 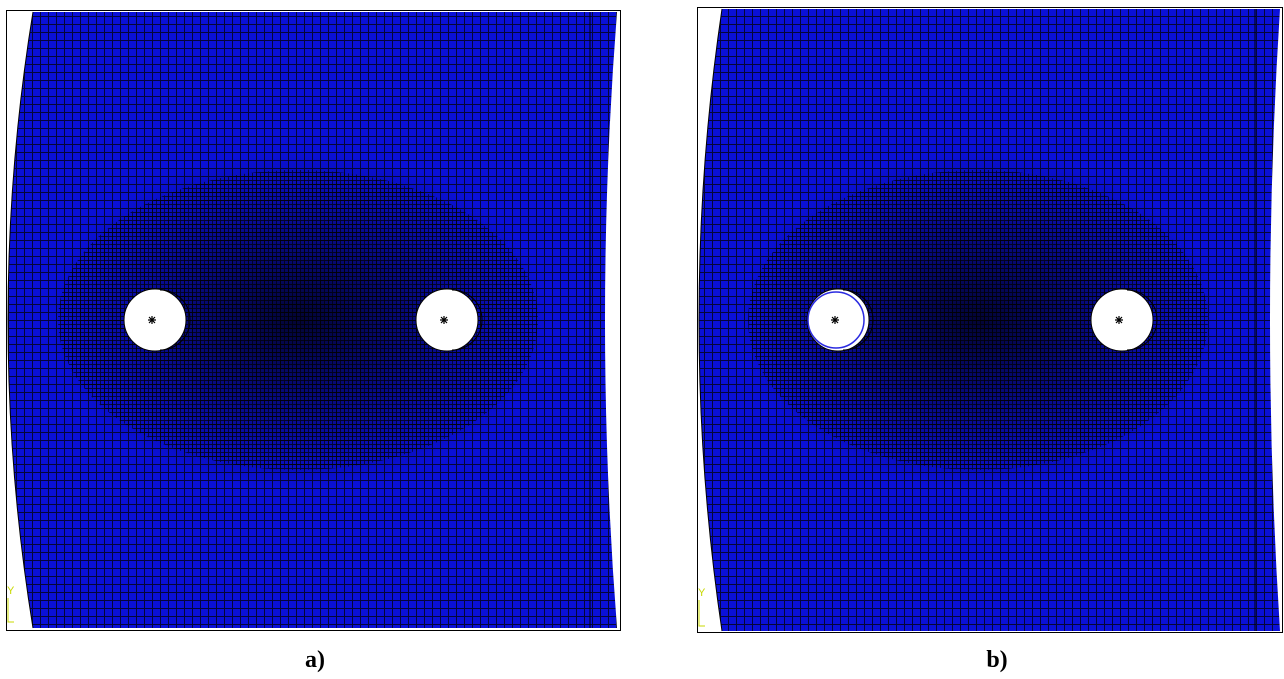 What do you see at coordinates (315, 660) in the screenshot?
I see `caption: a)` at bounding box center [315, 660].